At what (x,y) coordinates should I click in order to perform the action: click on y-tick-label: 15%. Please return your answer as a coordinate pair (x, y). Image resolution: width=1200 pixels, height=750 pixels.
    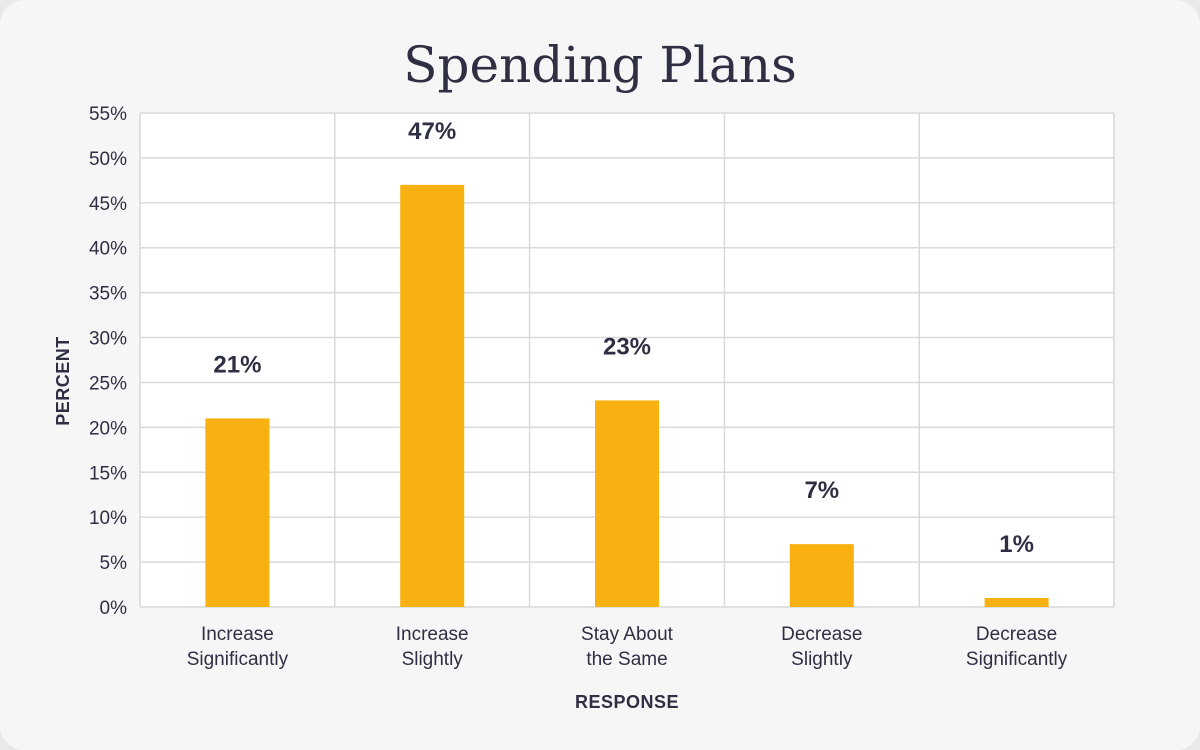
    Looking at the image, I should click on (108, 473).